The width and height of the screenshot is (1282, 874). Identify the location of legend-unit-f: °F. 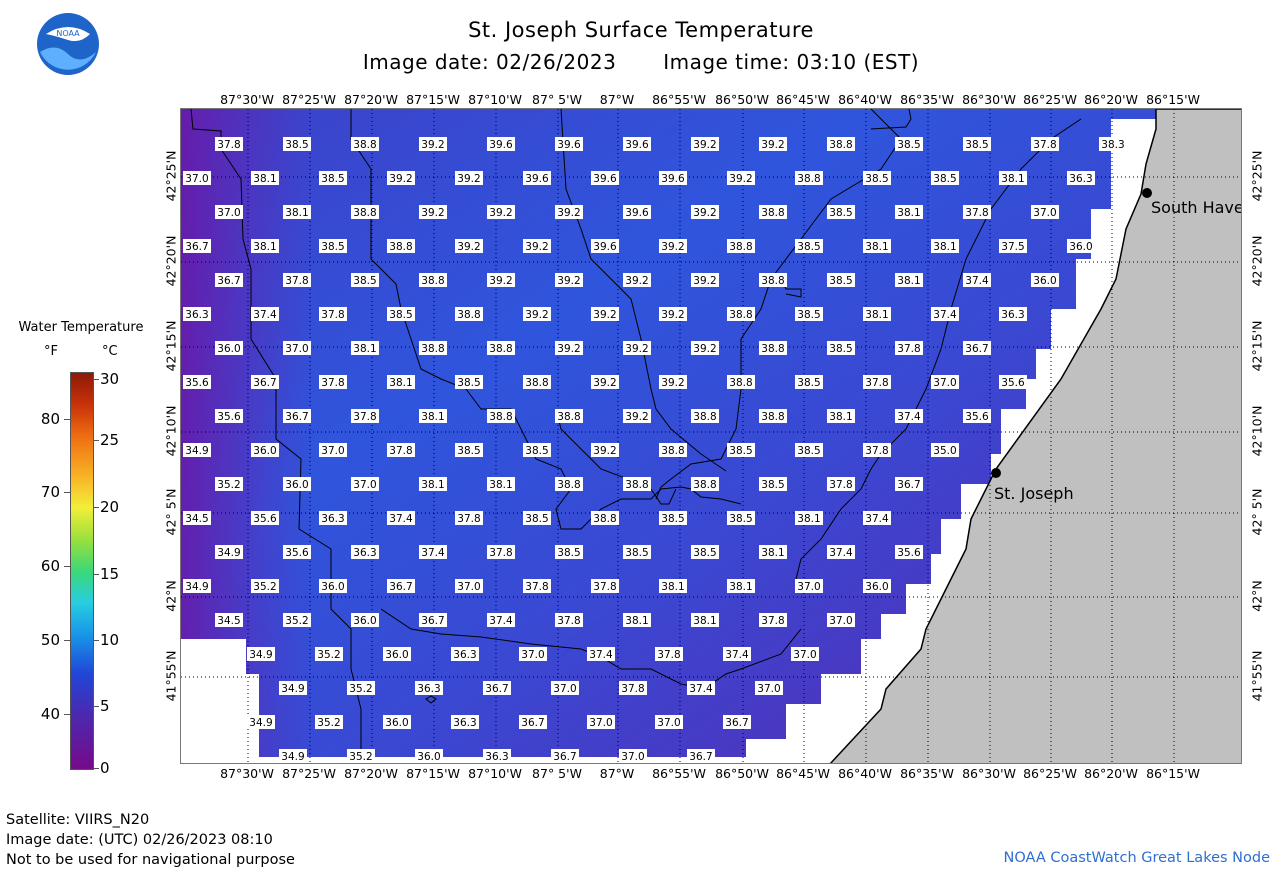
(51, 351).